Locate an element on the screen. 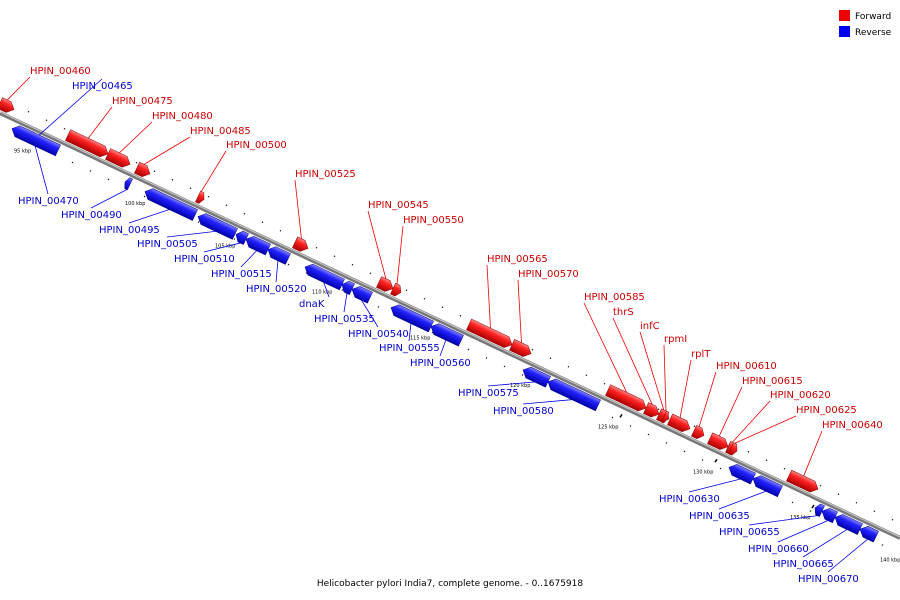 Image resolution: width=900 pixels, height=600 pixels. gene-arrow-rpmi is located at coordinates (665, 417).